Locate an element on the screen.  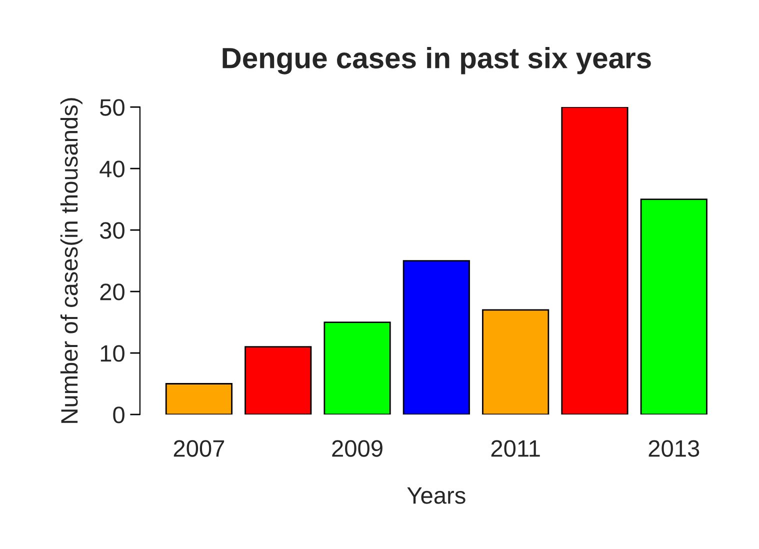
x-axis-title: Years is located at coordinates (436, 495).